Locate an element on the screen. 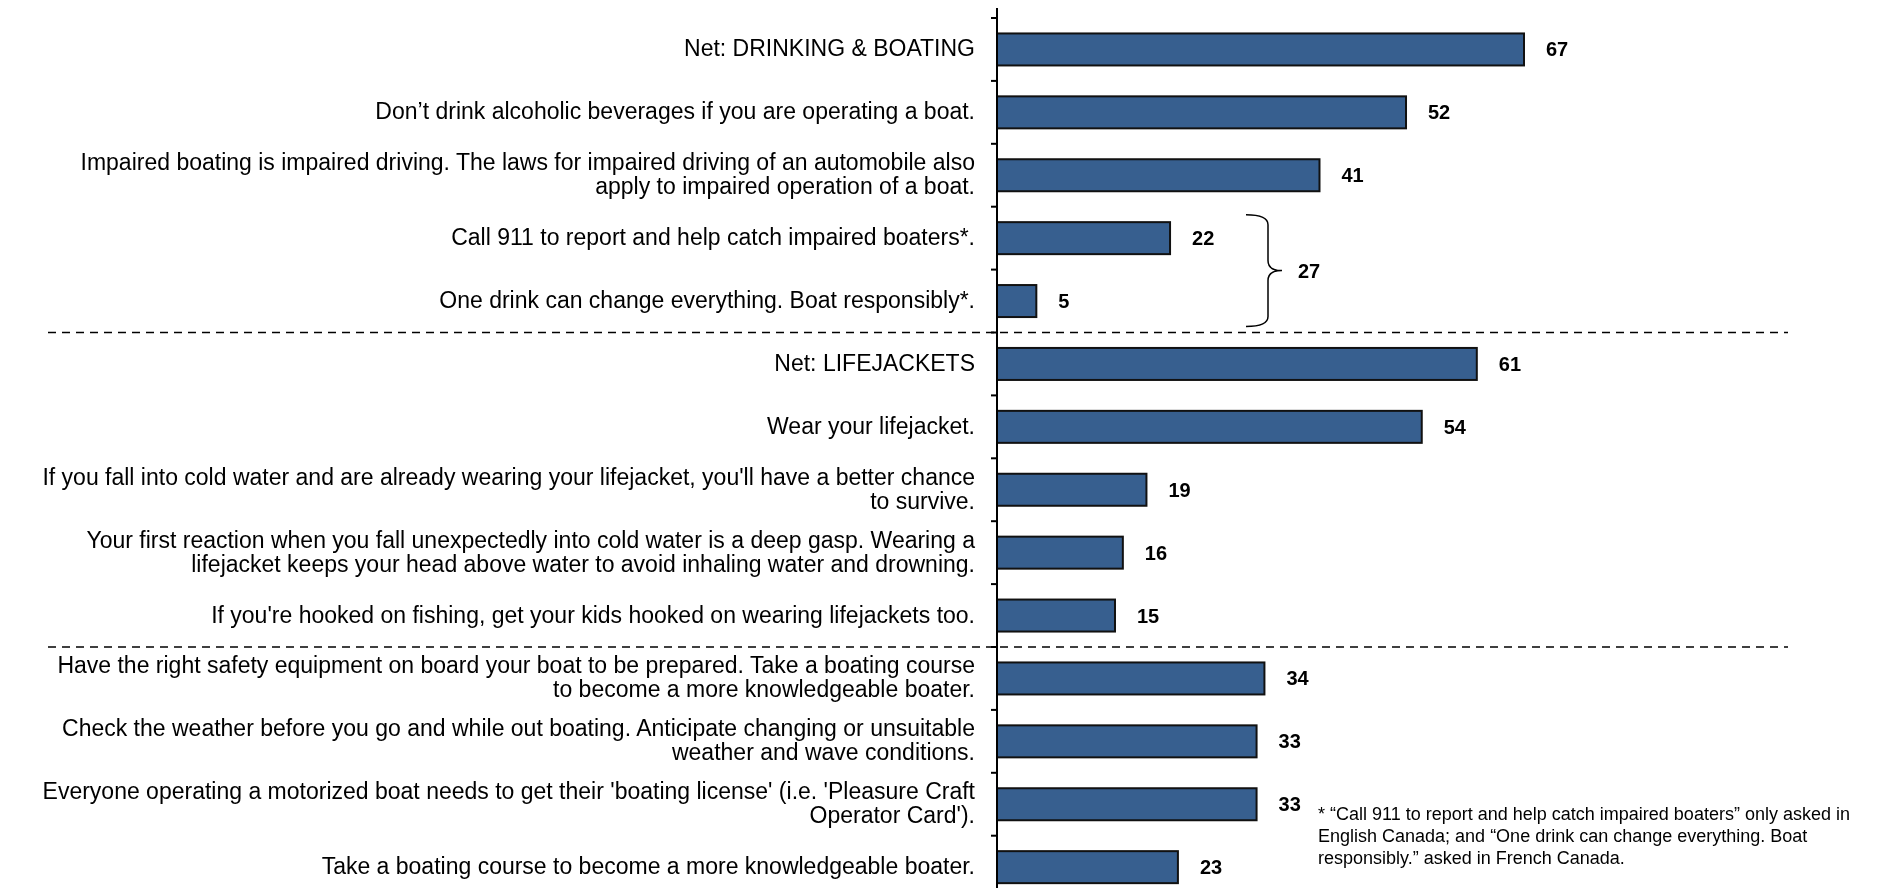 The width and height of the screenshot is (1879, 888). data-label: 16 is located at coordinates (1156, 552).